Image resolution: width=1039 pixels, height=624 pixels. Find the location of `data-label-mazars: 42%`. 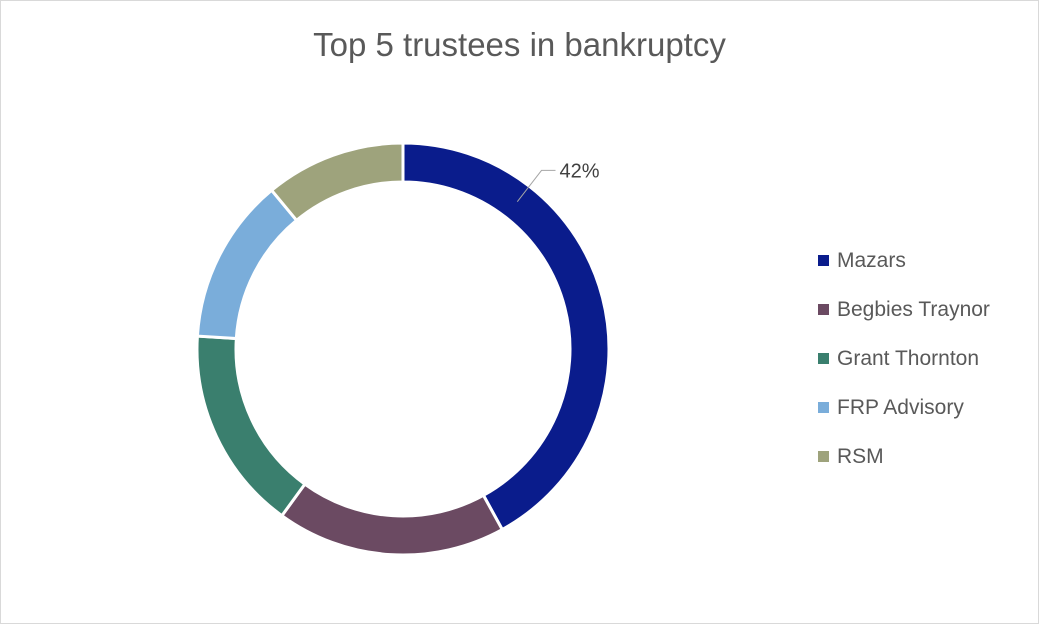

data-label-mazars: 42% is located at coordinates (580, 171).